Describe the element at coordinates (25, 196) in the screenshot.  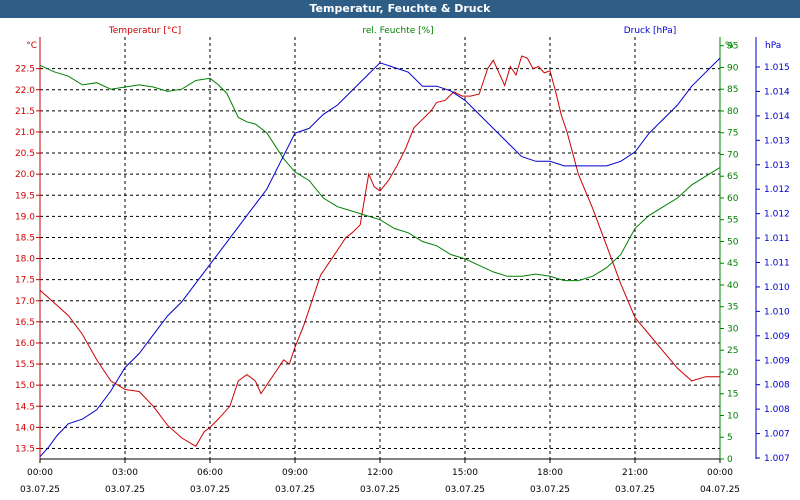
I see `y-left-tick-label: 19.5` at that location.